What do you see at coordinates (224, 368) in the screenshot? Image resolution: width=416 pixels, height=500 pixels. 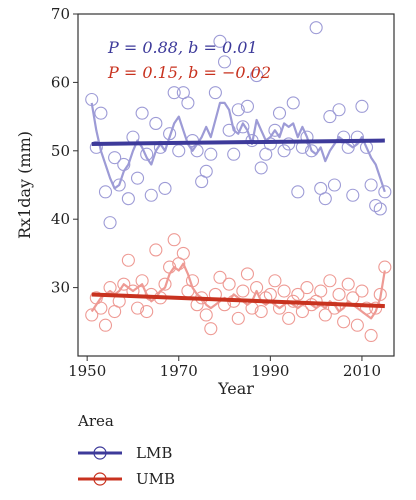 I see `x-axis-ticks: 1950 1970 1990 2010` at bounding box center [224, 368].